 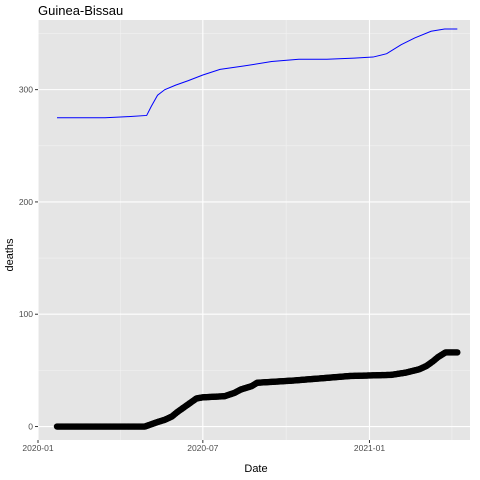 What do you see at coordinates (202, 448) in the screenshot?
I see `x-tick-label: 2020-07` at bounding box center [202, 448].